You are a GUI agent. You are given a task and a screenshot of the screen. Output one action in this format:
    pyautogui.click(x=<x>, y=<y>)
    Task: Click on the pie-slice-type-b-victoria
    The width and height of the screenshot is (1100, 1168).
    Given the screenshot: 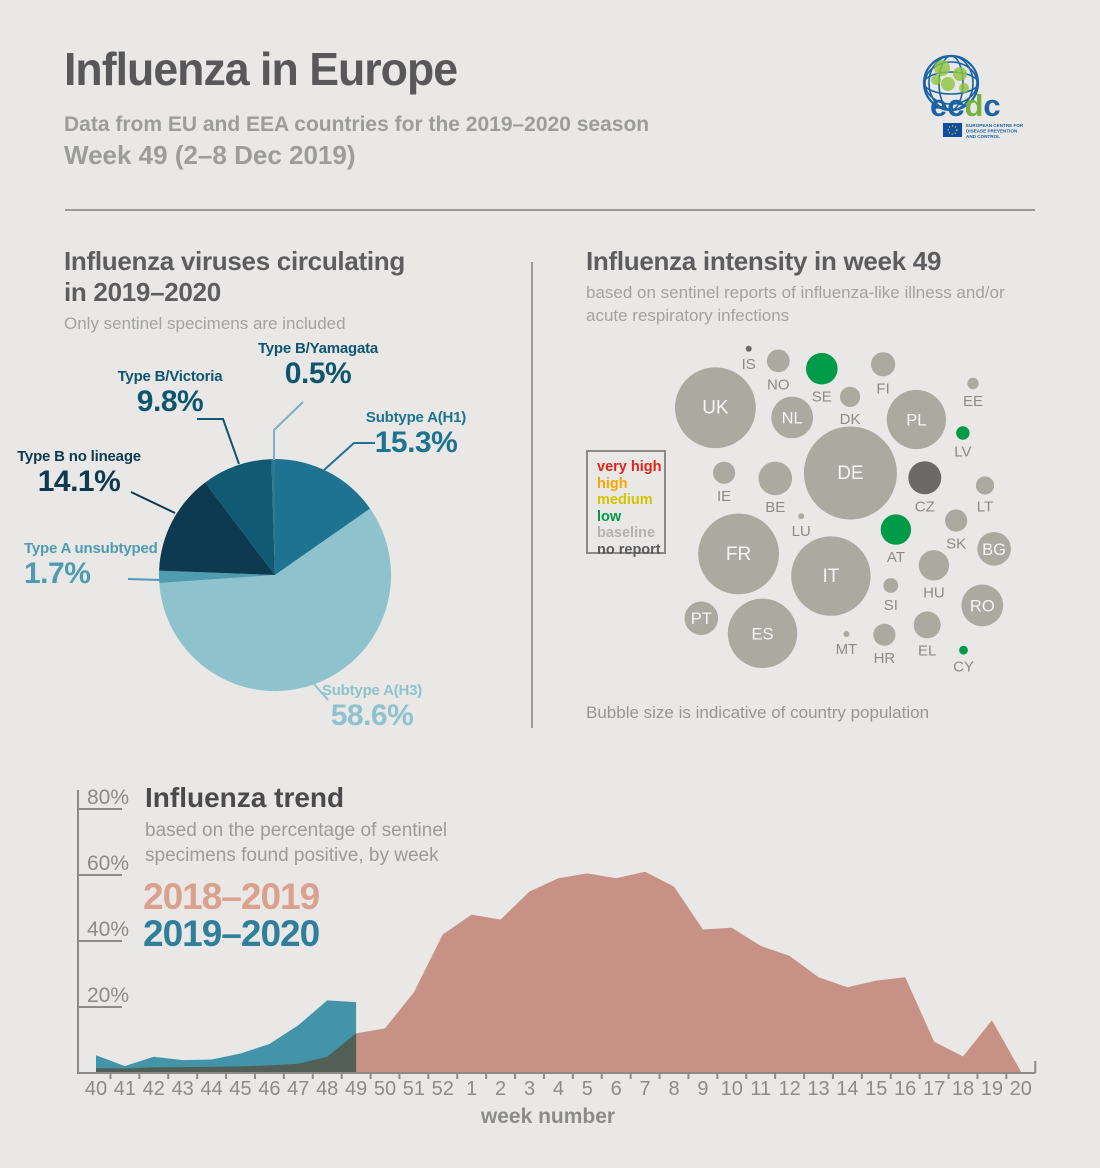 What is the action you would take?
    pyautogui.click(x=240, y=517)
    